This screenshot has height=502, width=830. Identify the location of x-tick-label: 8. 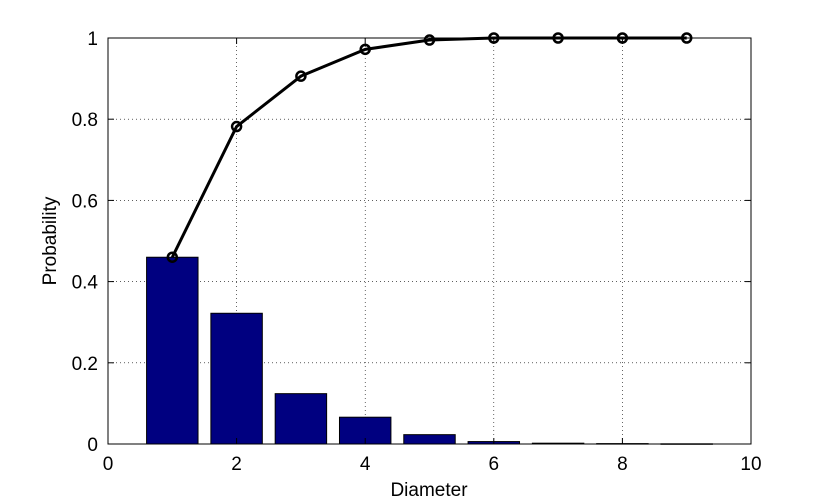
(622, 464).